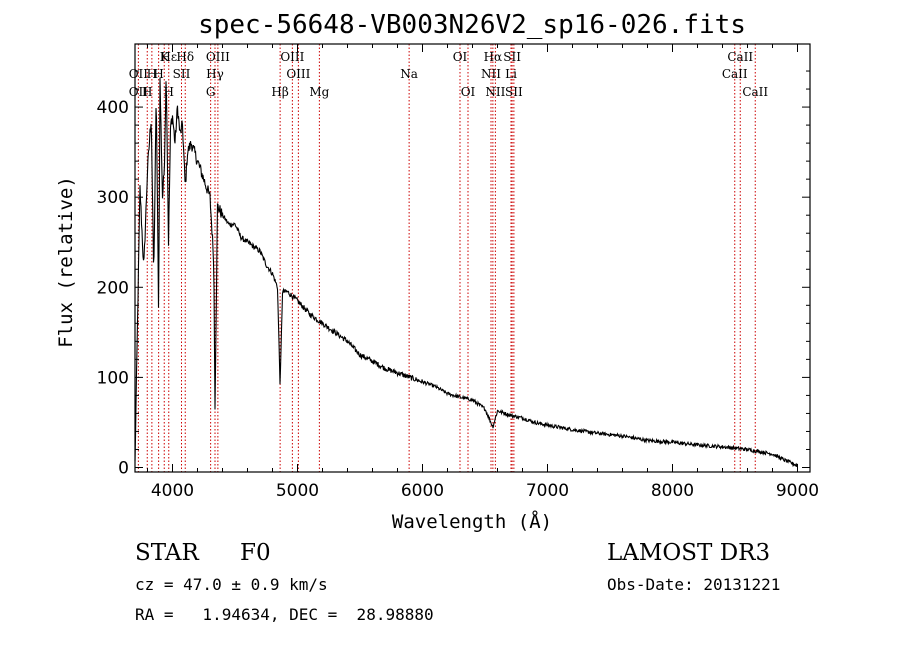 This screenshot has width=900, height=649. I want to click on x-tick-label: 7000, so click(547, 491).